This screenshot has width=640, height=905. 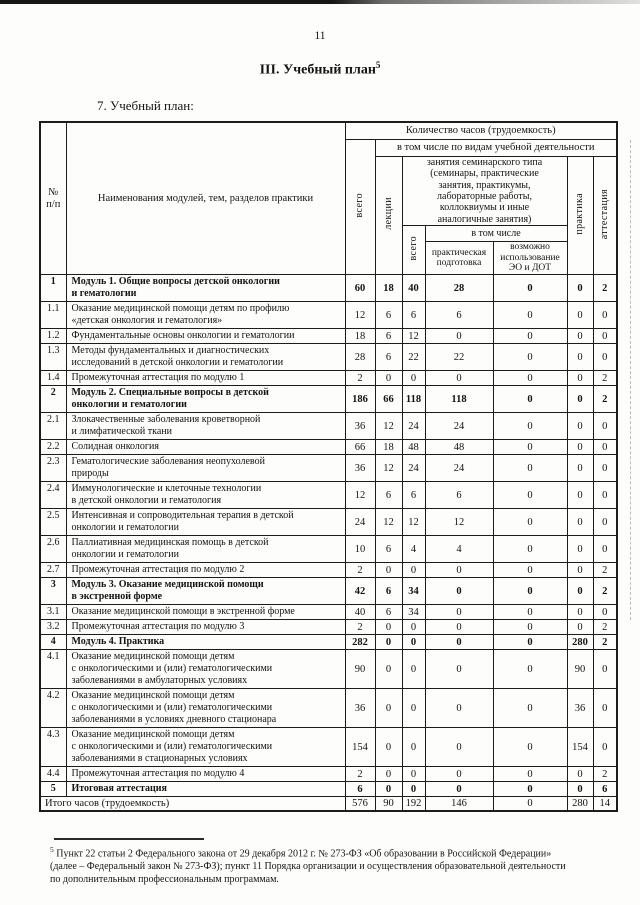 What do you see at coordinates (360, 669) in the screenshot?
I see `cell-vsego: 90` at bounding box center [360, 669].